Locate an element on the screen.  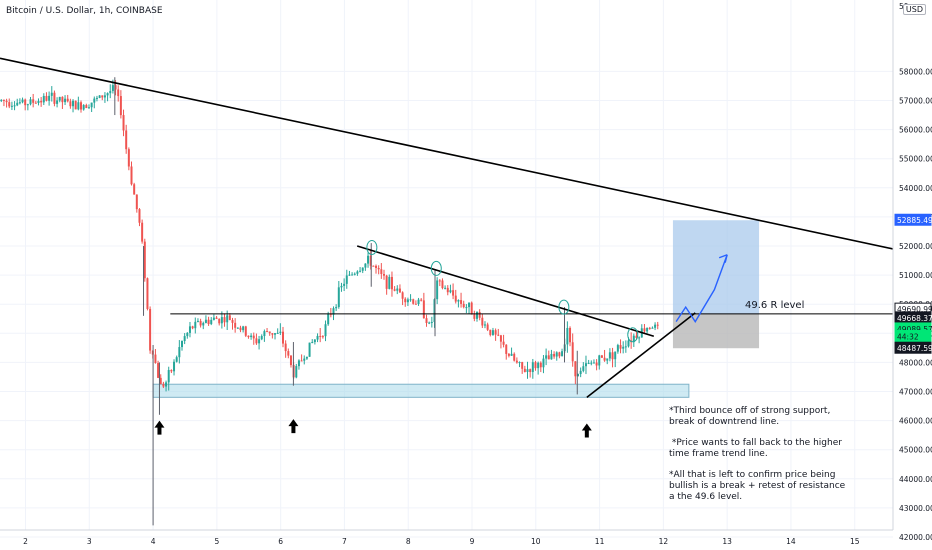
time-tick-label: 6 is located at coordinates (280, 541).